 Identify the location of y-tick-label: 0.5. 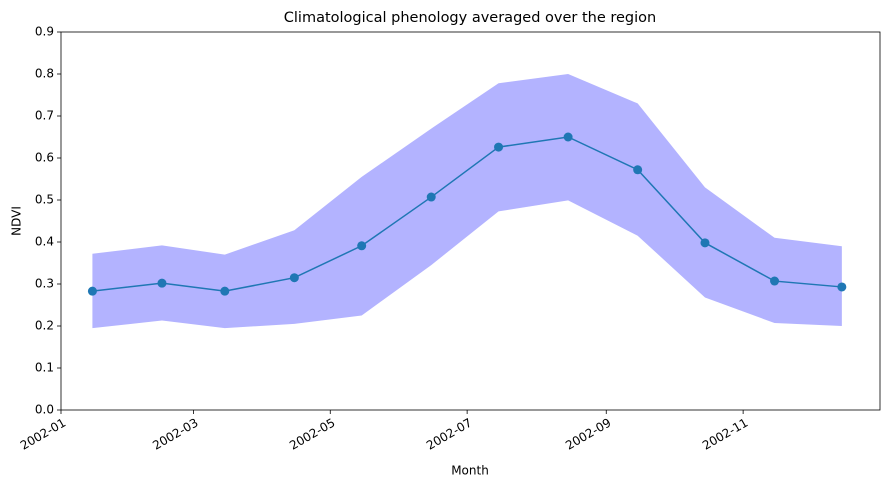
(44, 200).